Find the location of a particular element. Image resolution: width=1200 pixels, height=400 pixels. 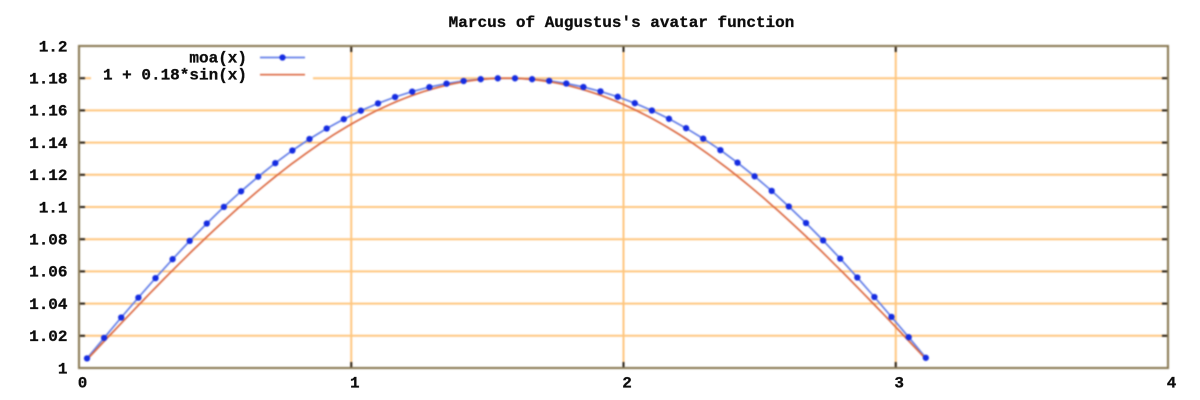

svg-text:Marcus of Augustus's avatar fu: Marcus of Augustus's avatar function is located at coordinates (622, 23).